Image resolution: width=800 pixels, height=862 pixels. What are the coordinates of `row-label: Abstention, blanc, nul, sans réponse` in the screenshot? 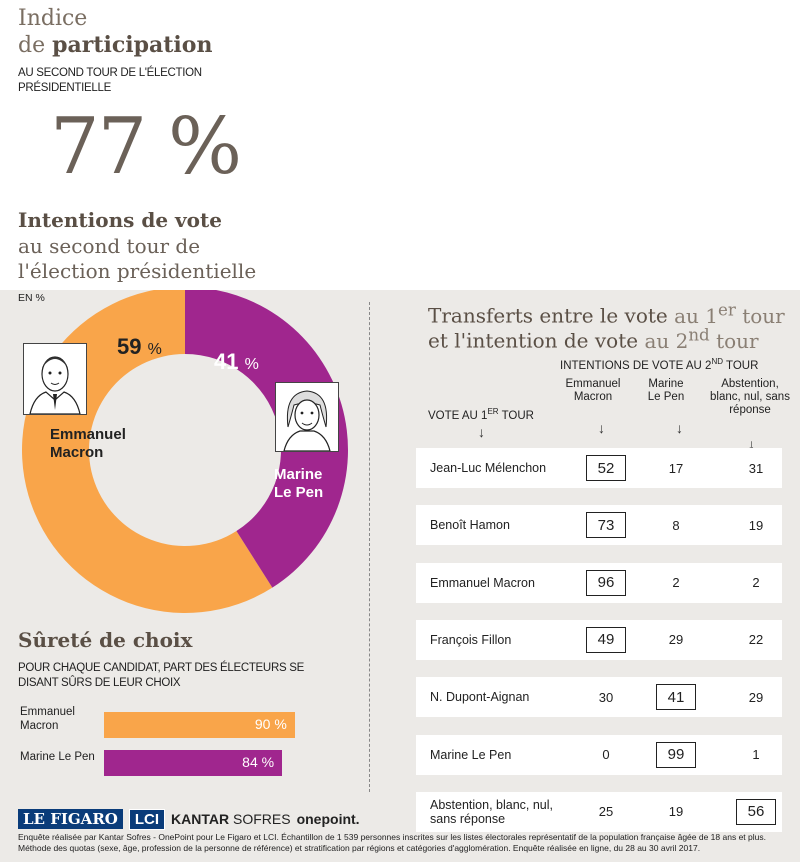 It's located at (491, 811).